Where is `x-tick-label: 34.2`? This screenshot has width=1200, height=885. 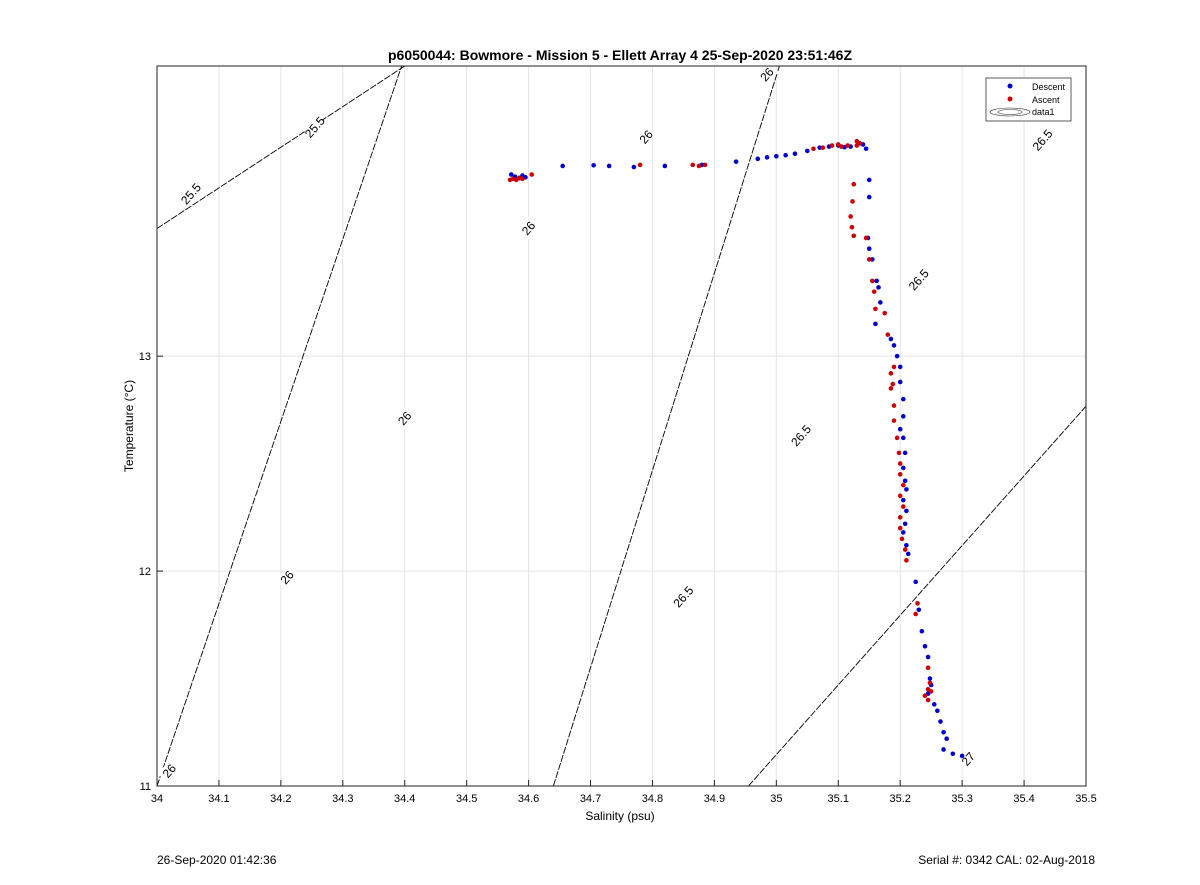
x-tick-label: 34.2 is located at coordinates (280, 799).